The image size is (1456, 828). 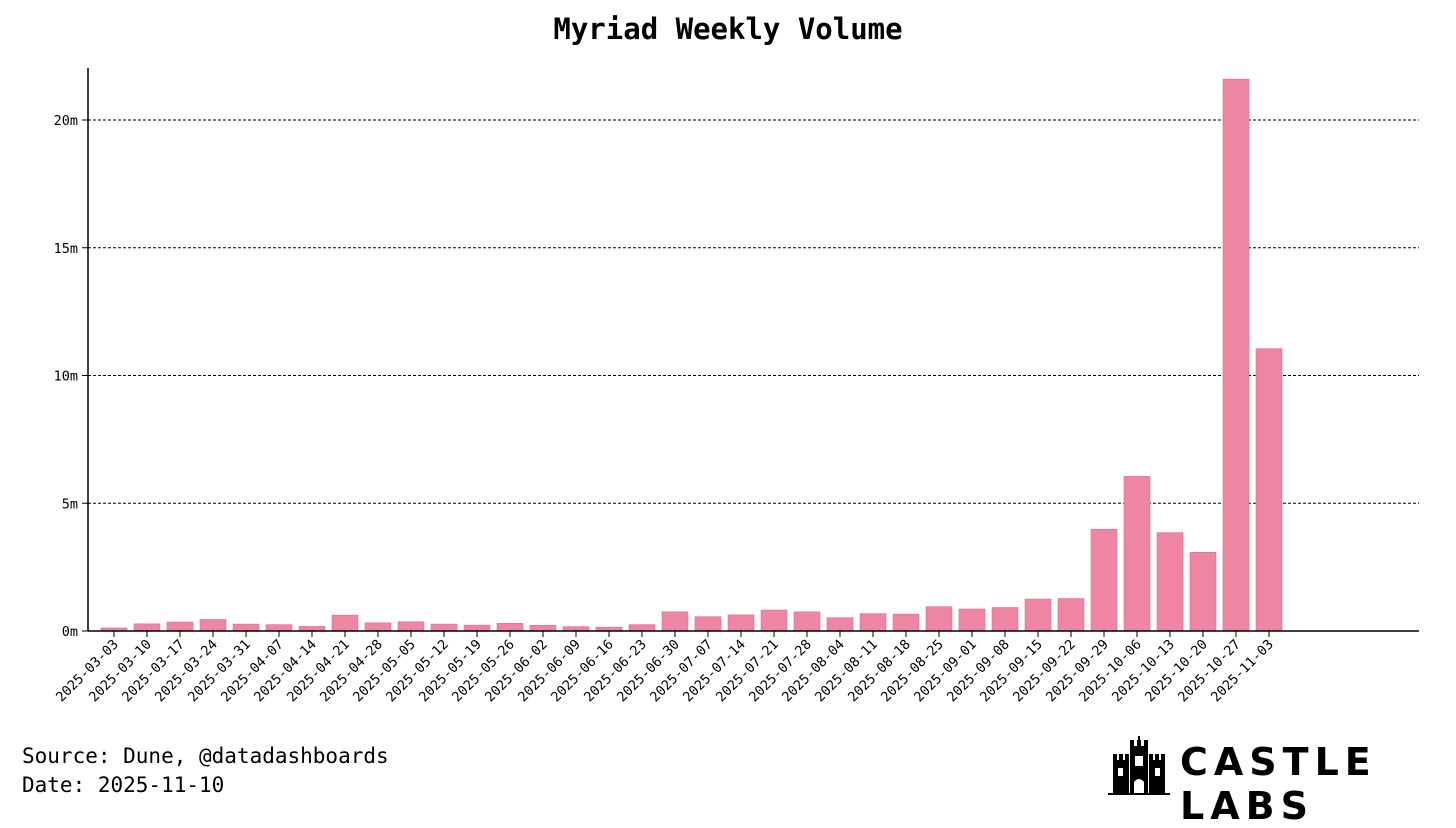 What do you see at coordinates (1278, 784) in the screenshot?
I see `logo-text: CASTLE LABS` at bounding box center [1278, 784].